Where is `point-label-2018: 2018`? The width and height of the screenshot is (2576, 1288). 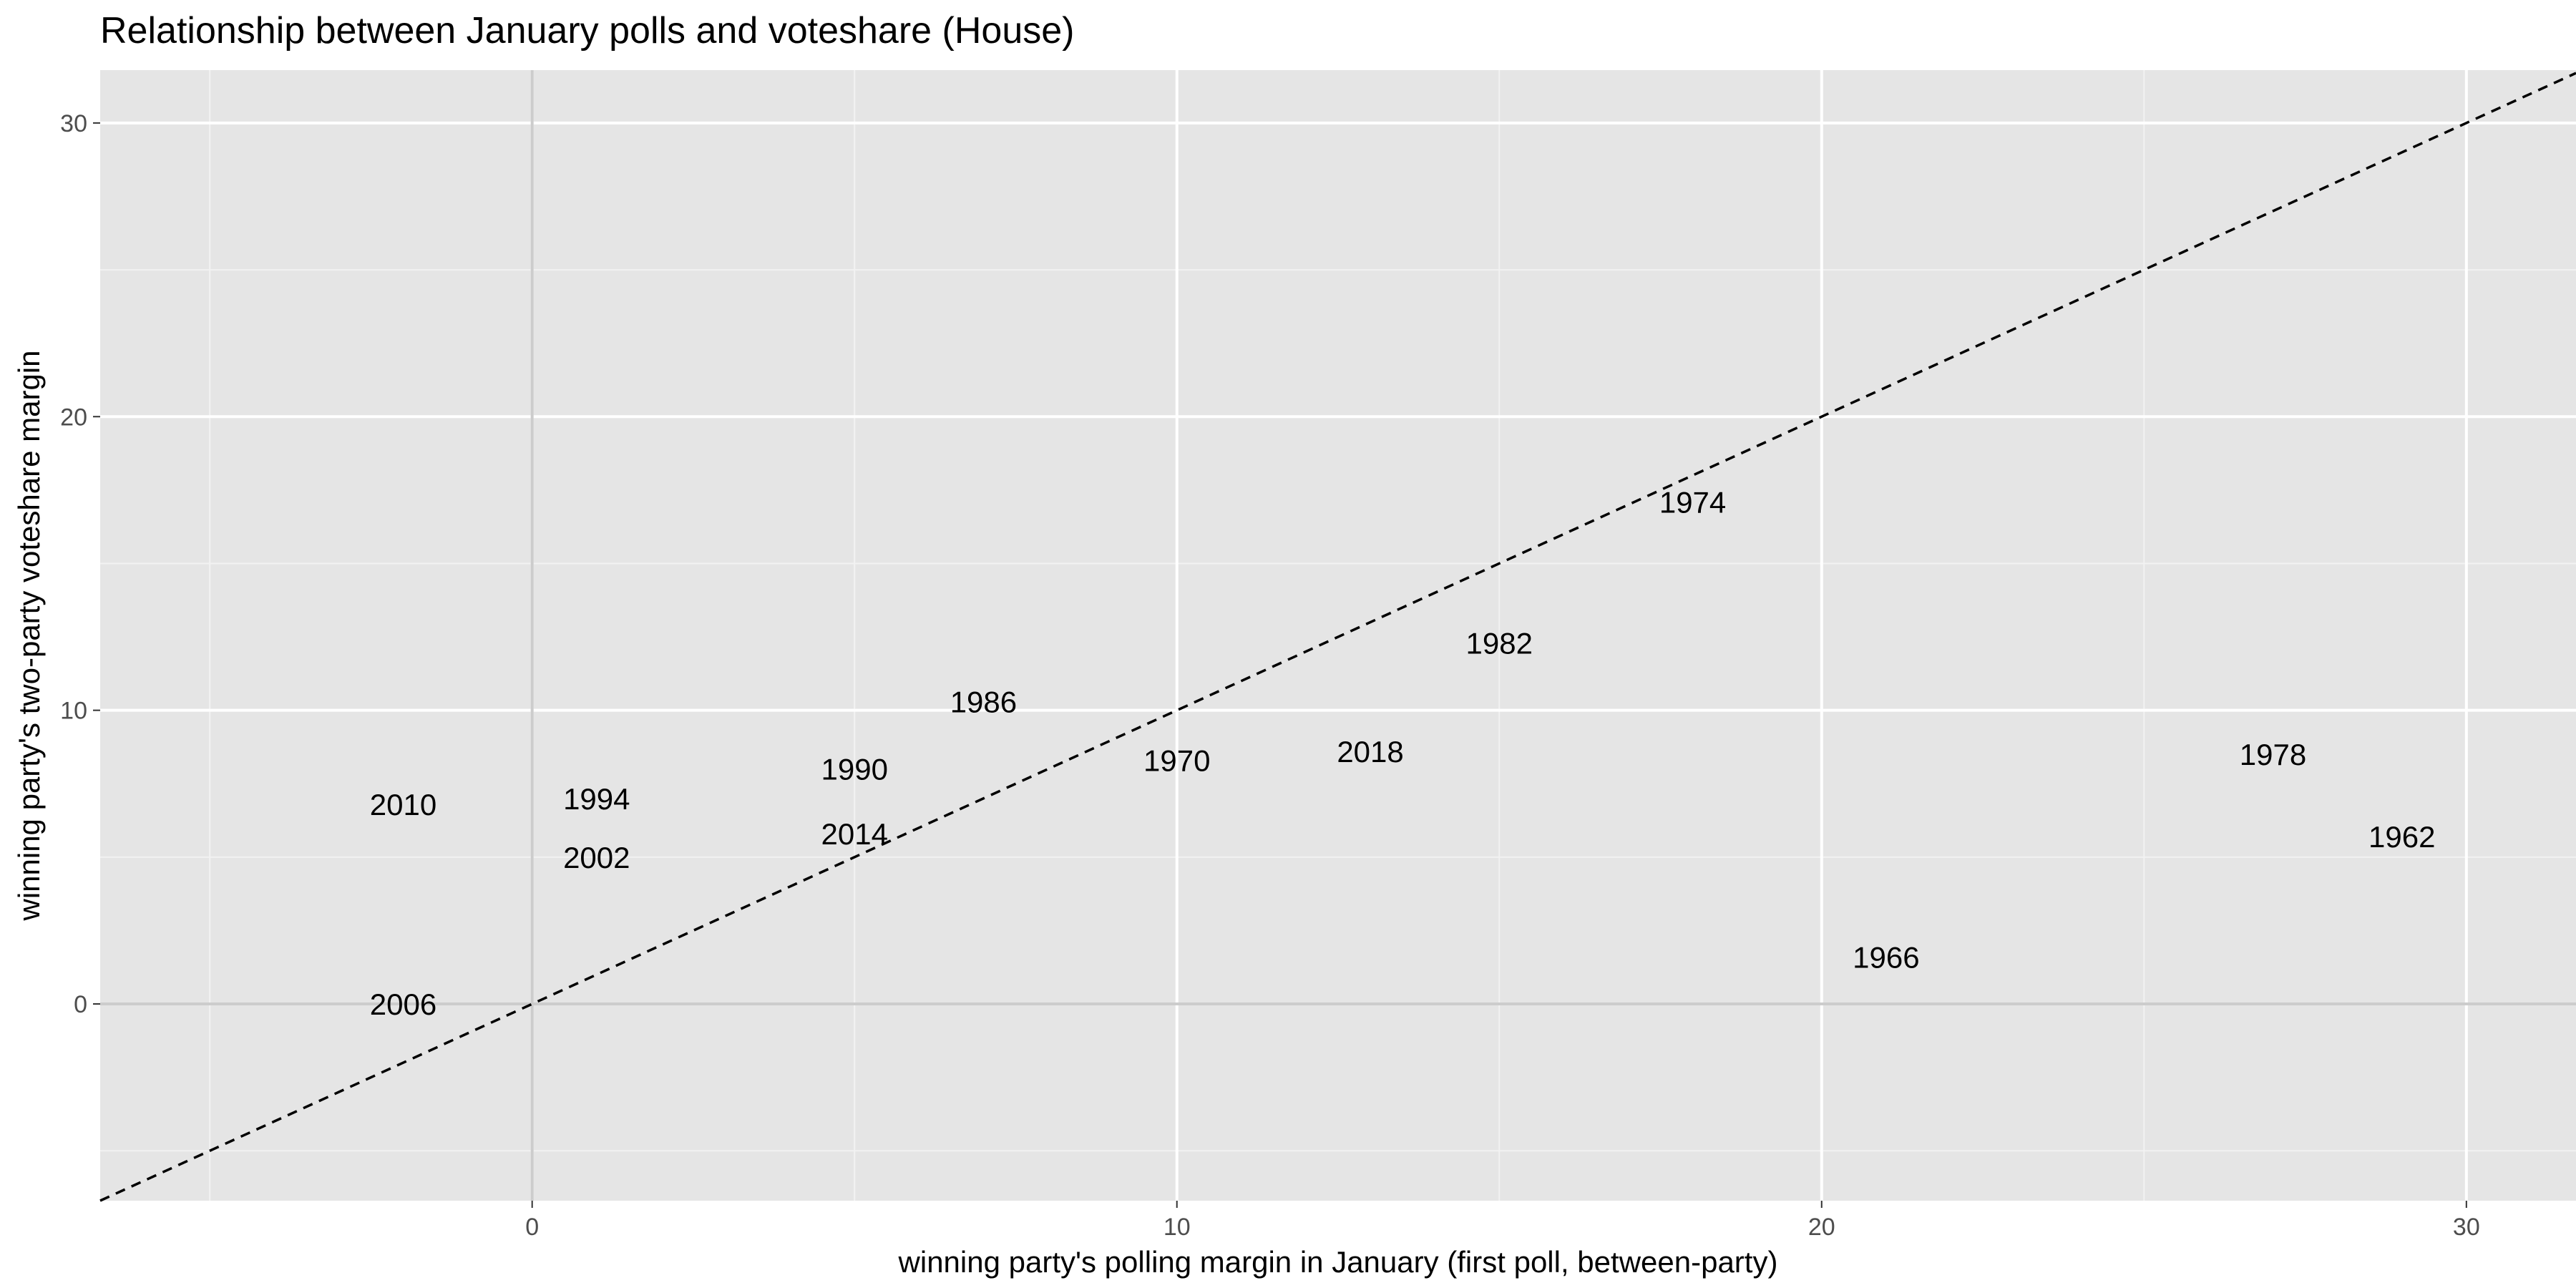
point-label-2018: 2018 is located at coordinates (1370, 752).